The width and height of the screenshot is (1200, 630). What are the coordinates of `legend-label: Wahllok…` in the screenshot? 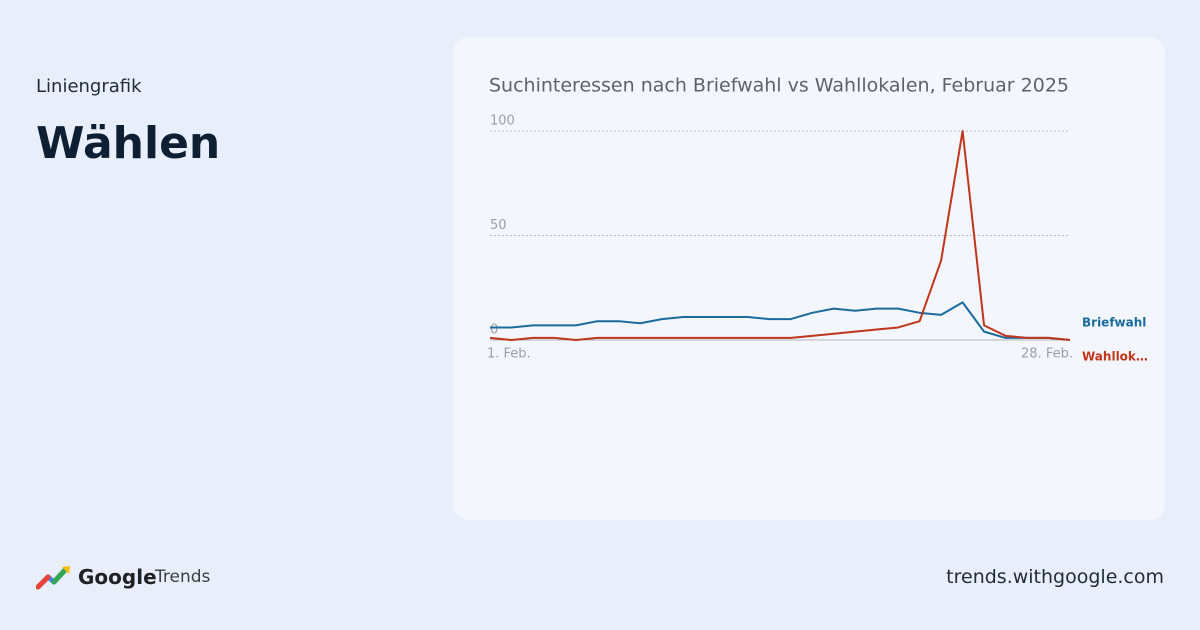 It's located at (1115, 357).